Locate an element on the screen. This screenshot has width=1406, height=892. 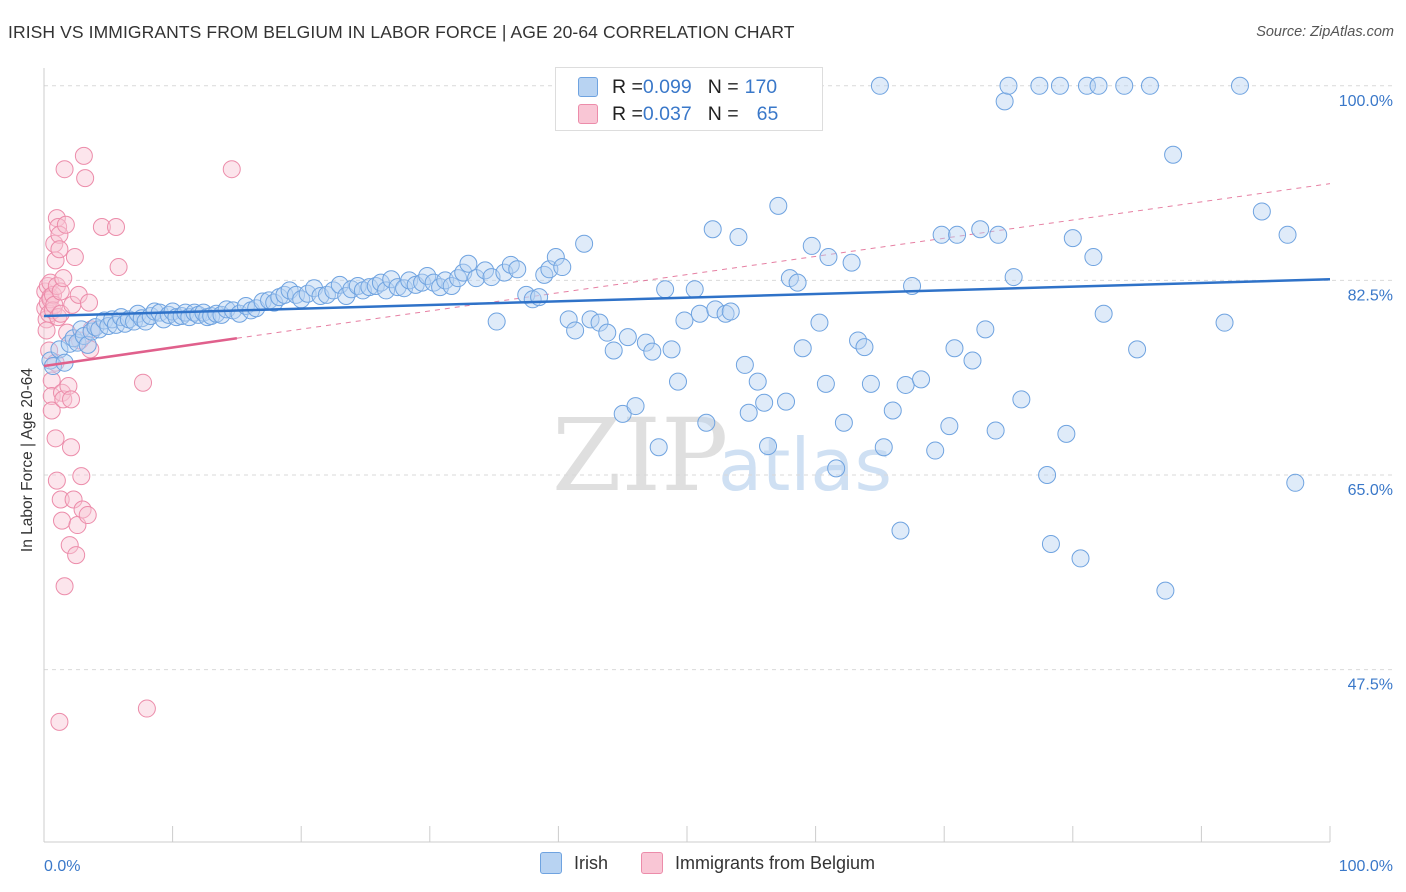
trend-lines-dashed is located at coordinates (783, 261).